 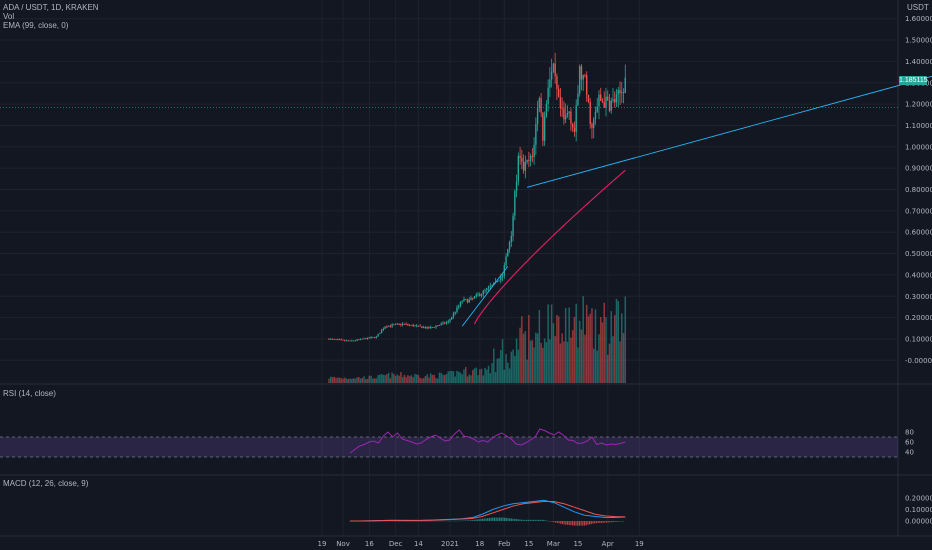 I want to click on ema-line, so click(x=550, y=247).